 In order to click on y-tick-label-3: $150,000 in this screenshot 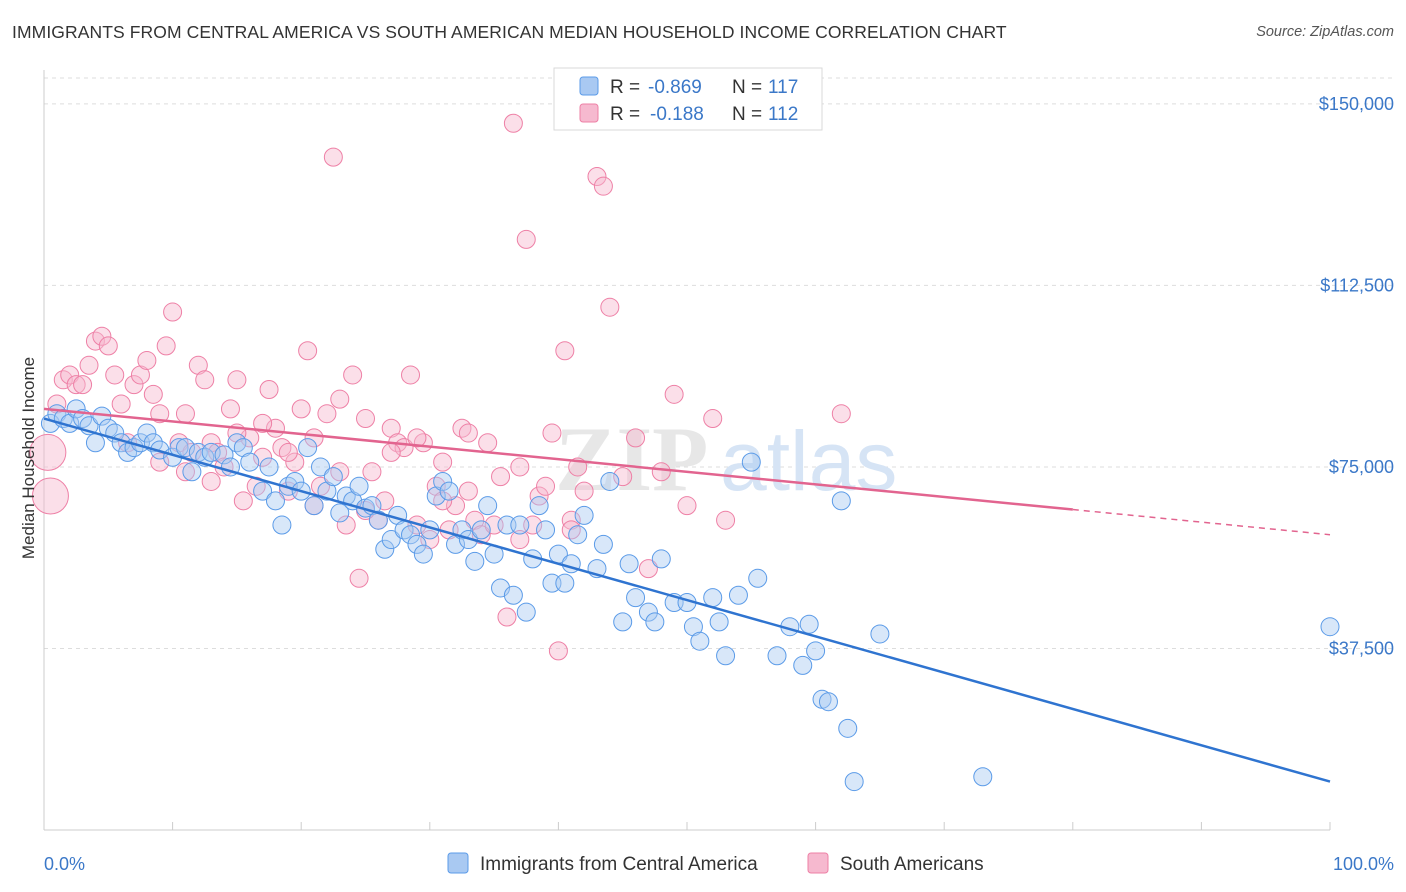, I will do `click(1356, 104)`.